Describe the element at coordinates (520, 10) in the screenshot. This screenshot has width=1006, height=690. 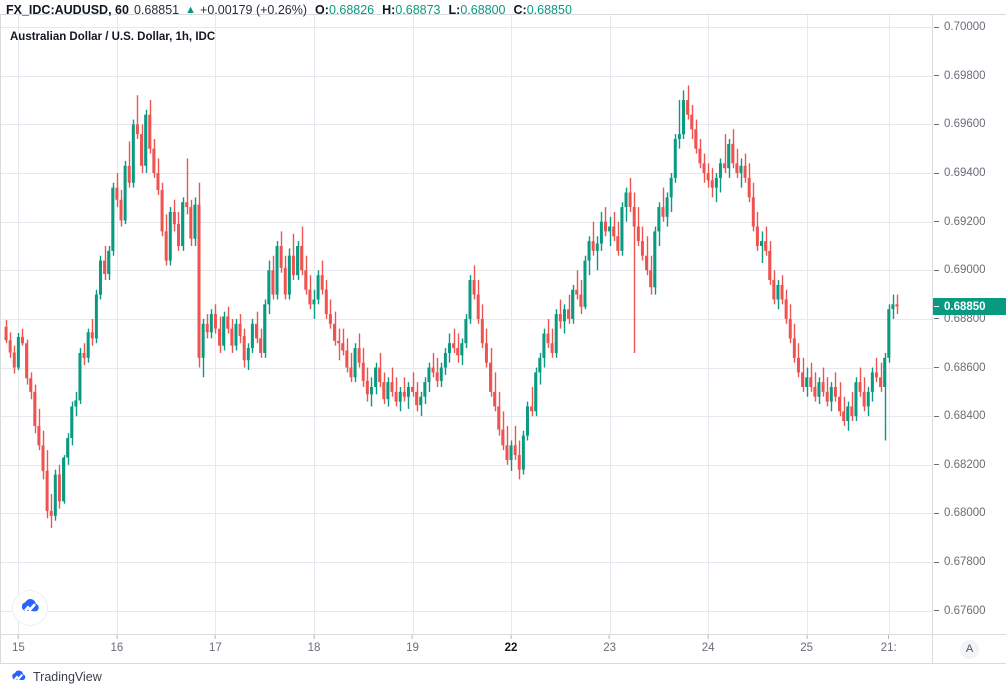
I see `close-label: C:` at that location.